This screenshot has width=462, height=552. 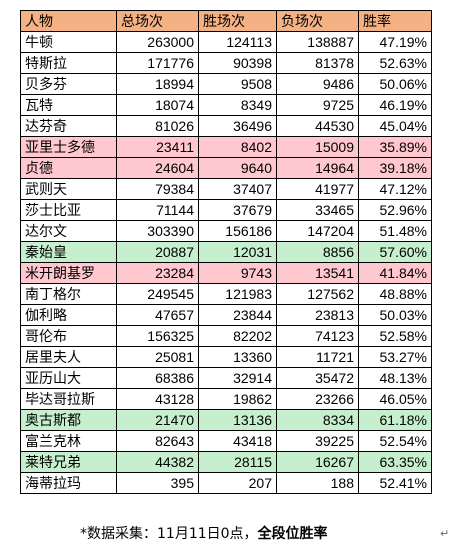 What do you see at coordinates (157, 462) in the screenshot?
I see `cell-total: 44382` at bounding box center [157, 462].